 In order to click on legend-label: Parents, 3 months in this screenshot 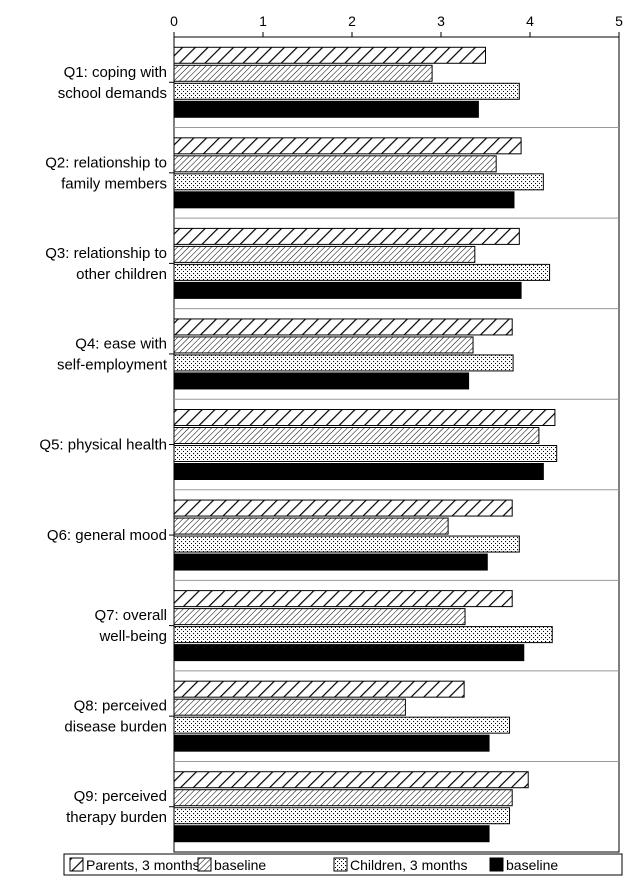, I will do `click(143, 865)`.